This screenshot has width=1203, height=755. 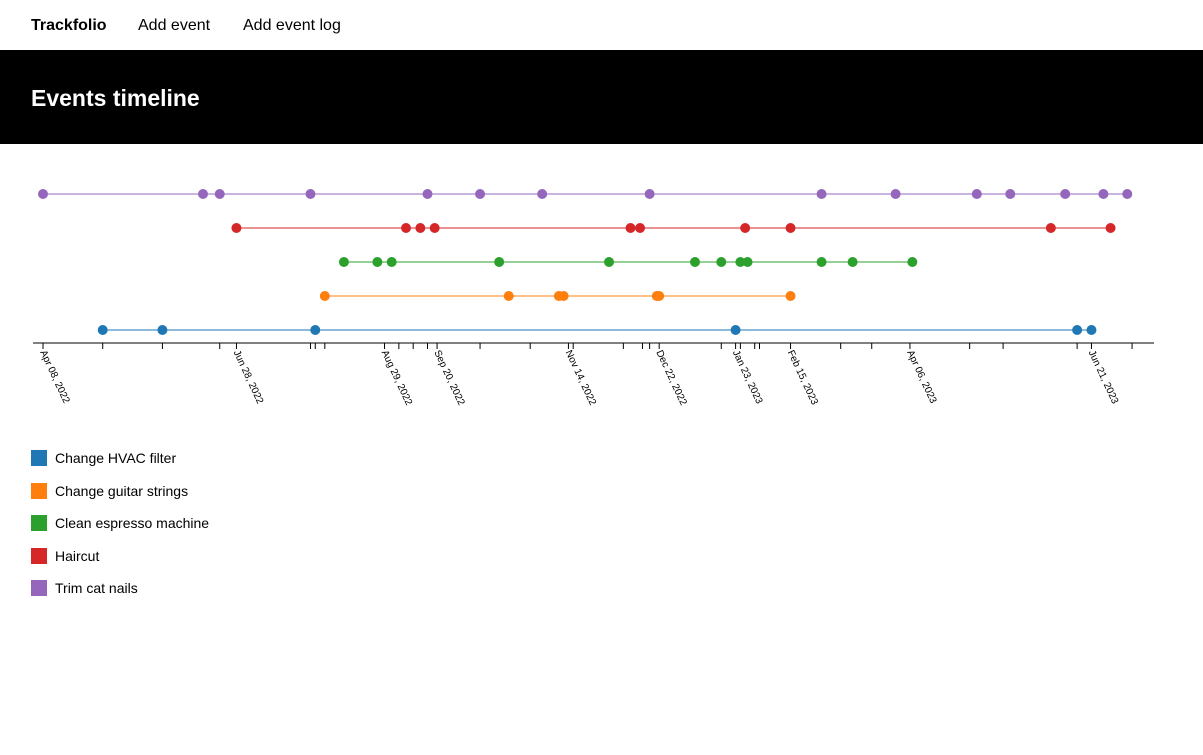 I want to click on top-navigation: Trackfolio Add event Add event log, so click(x=601, y=25).